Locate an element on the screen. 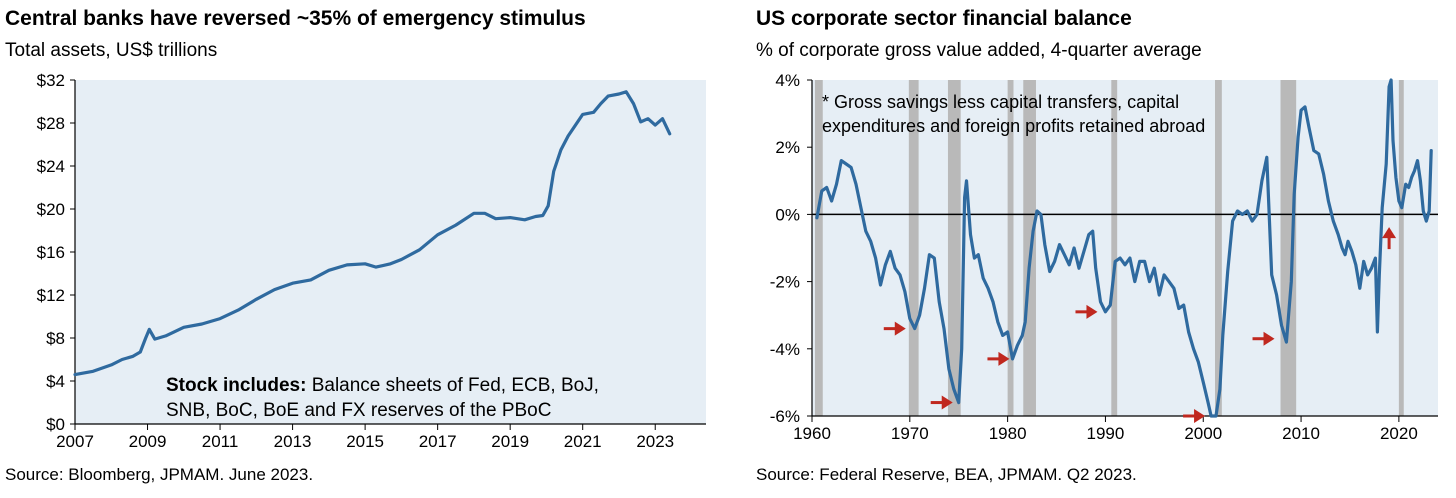 Image resolution: width=1456 pixels, height=498 pixels. left-y-tick-label: $24 is located at coordinates (51, 166).